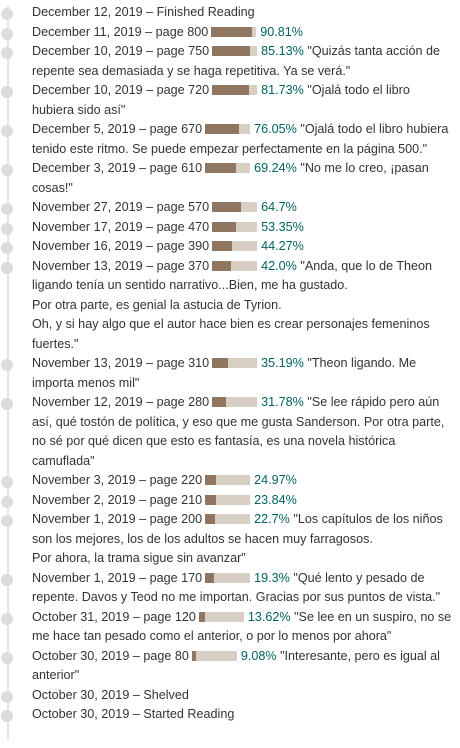 Image resolution: width=460 pixels, height=748 pixels. I want to click on progress-percent: 13.62%, so click(269, 616).